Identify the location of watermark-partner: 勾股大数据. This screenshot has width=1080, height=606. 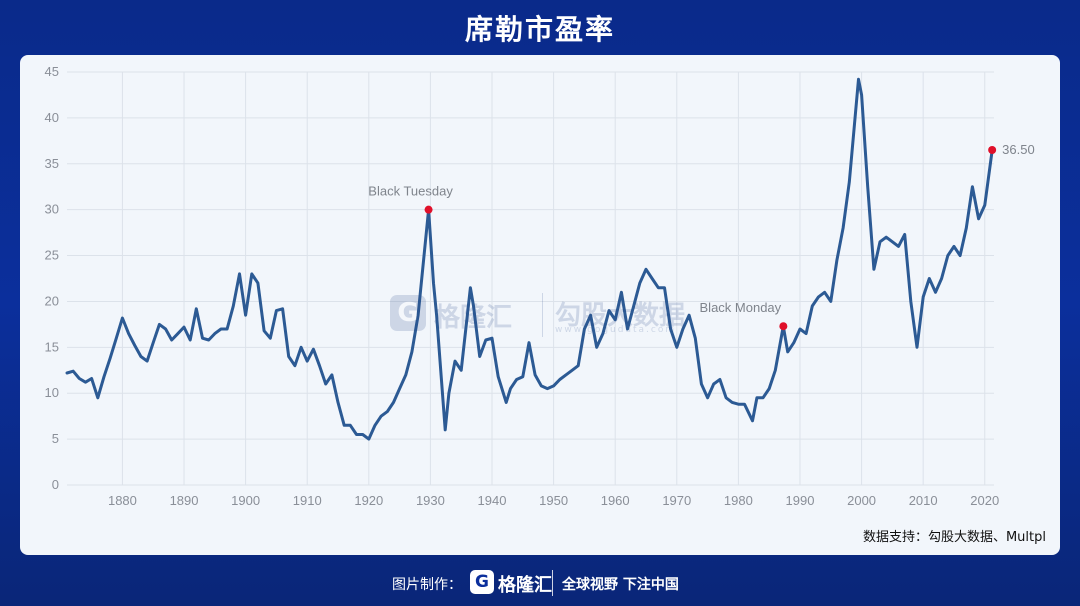
(620, 316).